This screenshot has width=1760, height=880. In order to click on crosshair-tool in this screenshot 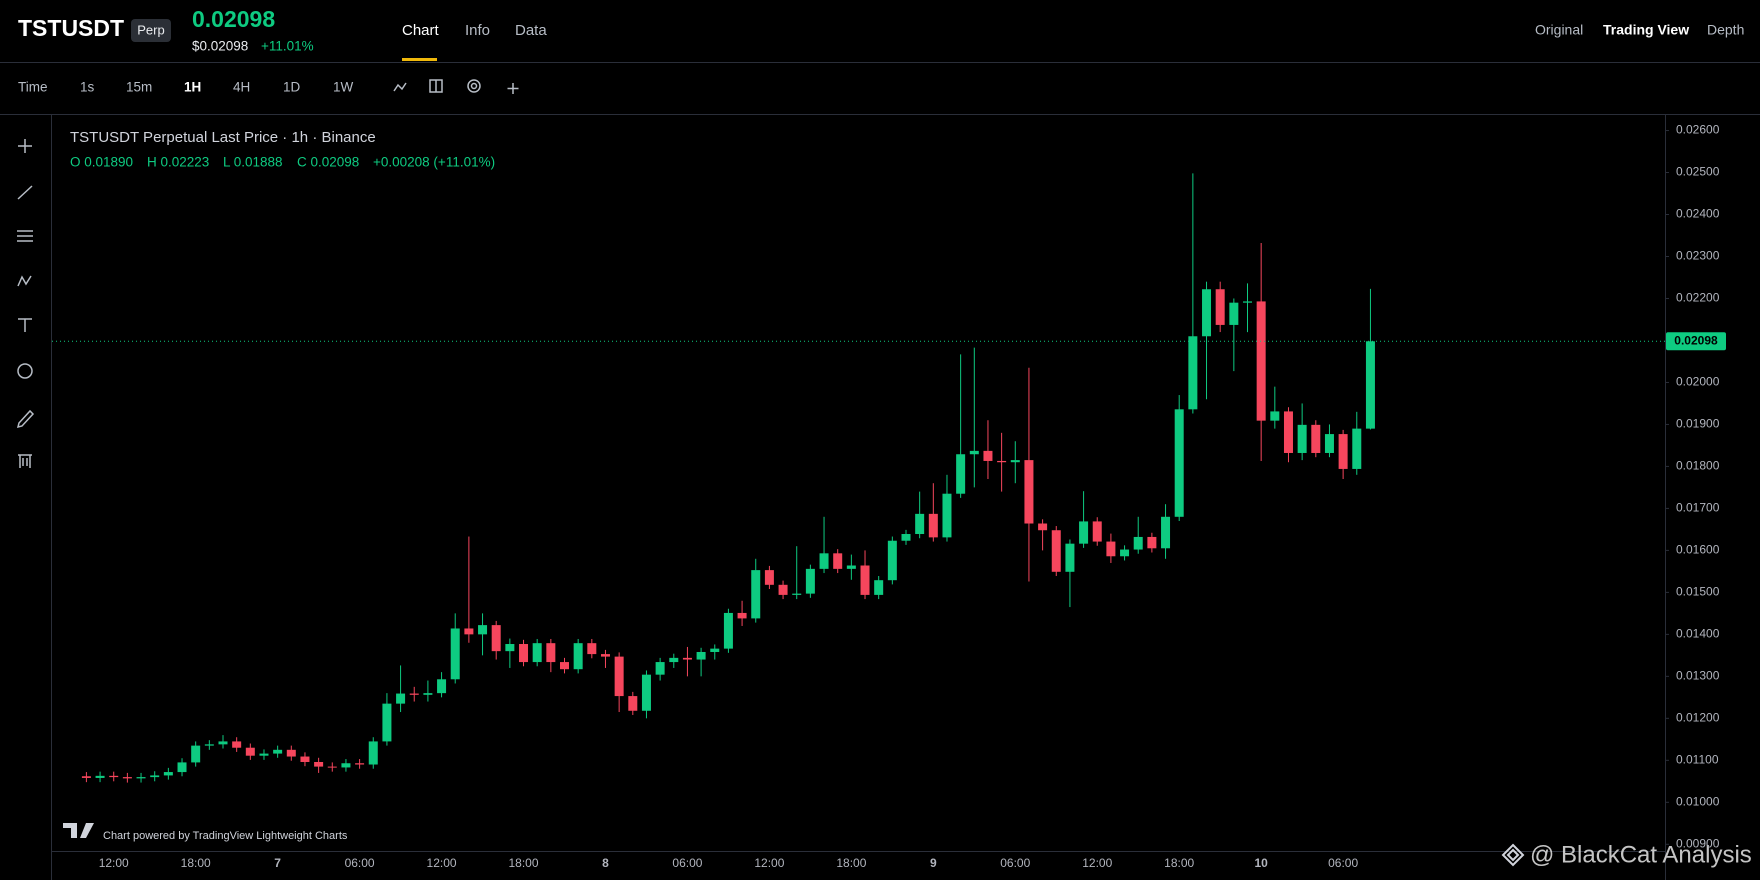, I will do `click(25, 146)`.